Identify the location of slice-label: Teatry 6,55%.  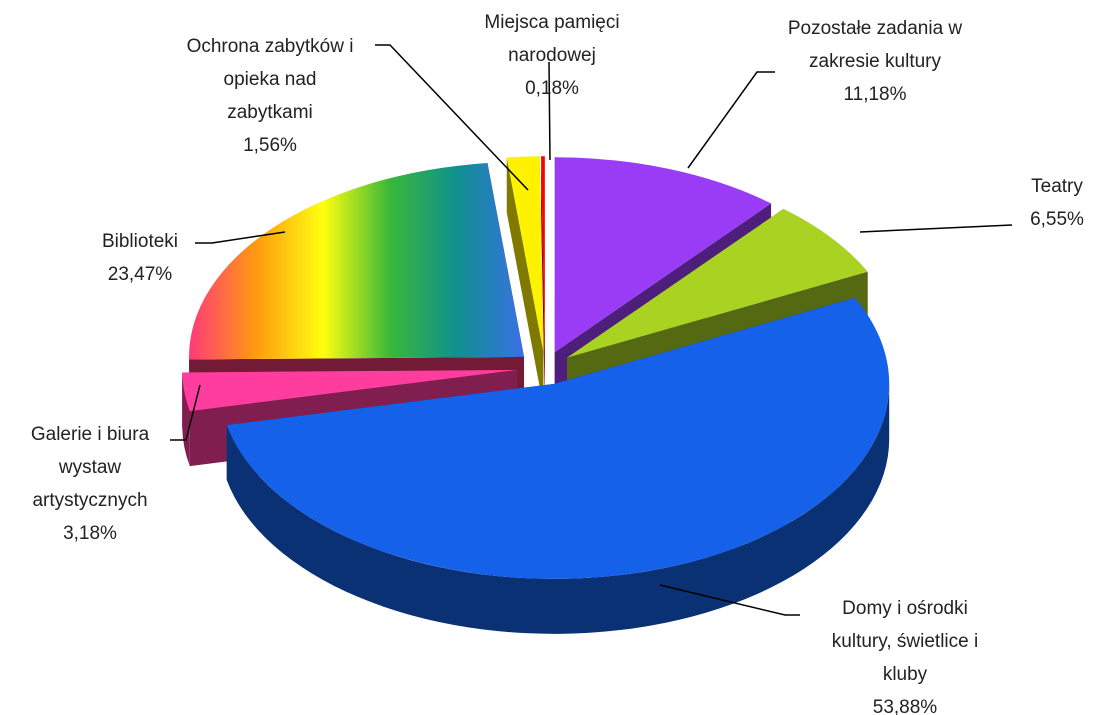
(1045, 203).